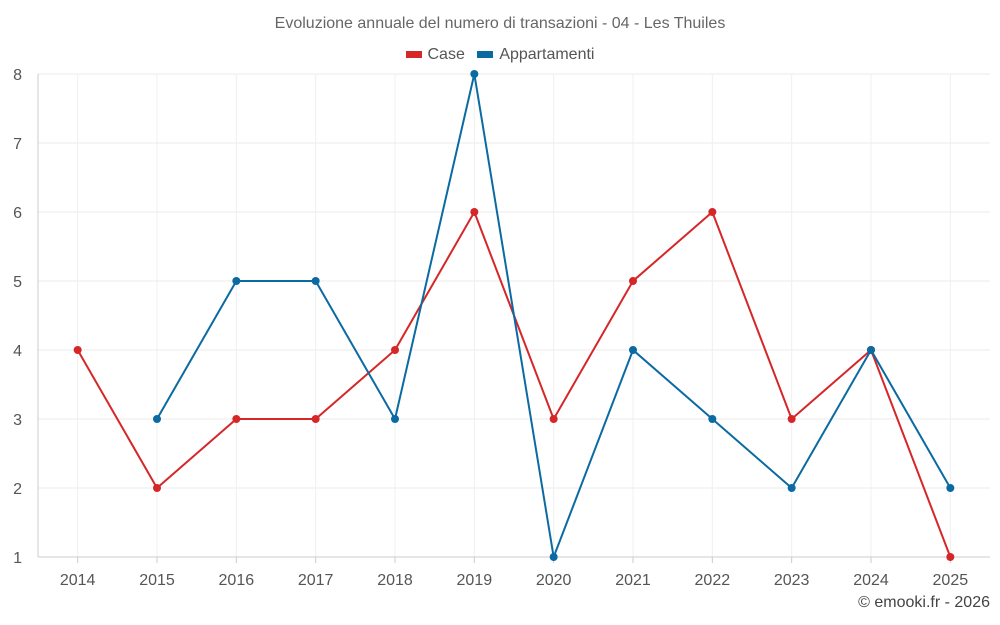 The height and width of the screenshot is (625, 1000). Describe the element at coordinates (413, 54) in the screenshot. I see `legend-swatch-case` at that location.